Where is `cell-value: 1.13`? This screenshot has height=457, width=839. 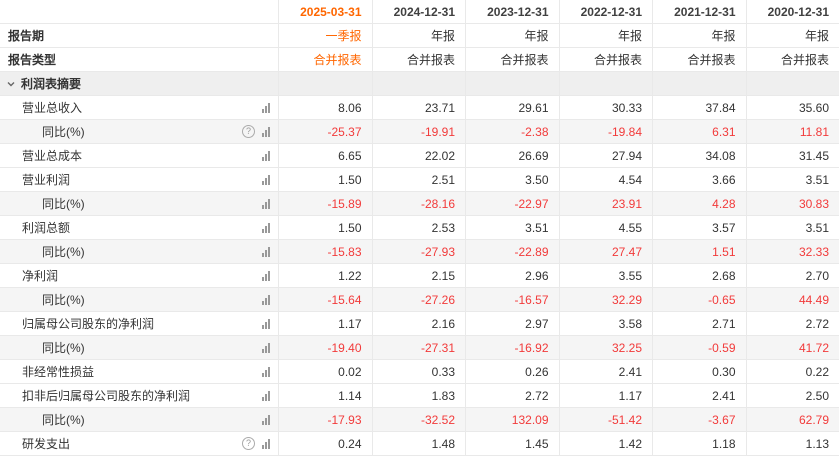 cell-value: 1.13 is located at coordinates (792, 443).